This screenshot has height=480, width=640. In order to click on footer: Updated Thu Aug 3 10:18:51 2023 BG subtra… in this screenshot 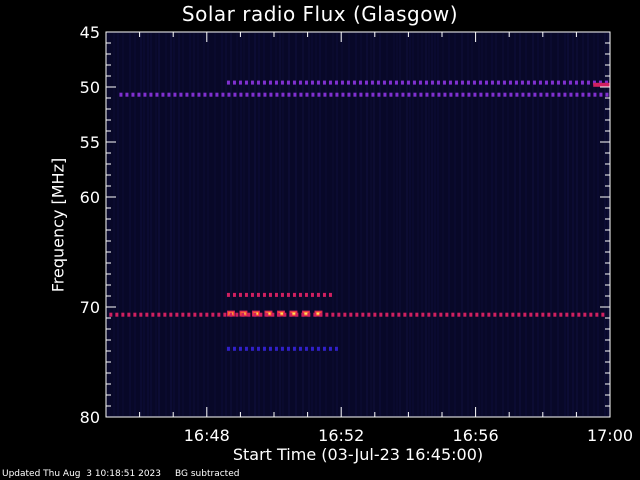, I will do `click(120, 474)`.